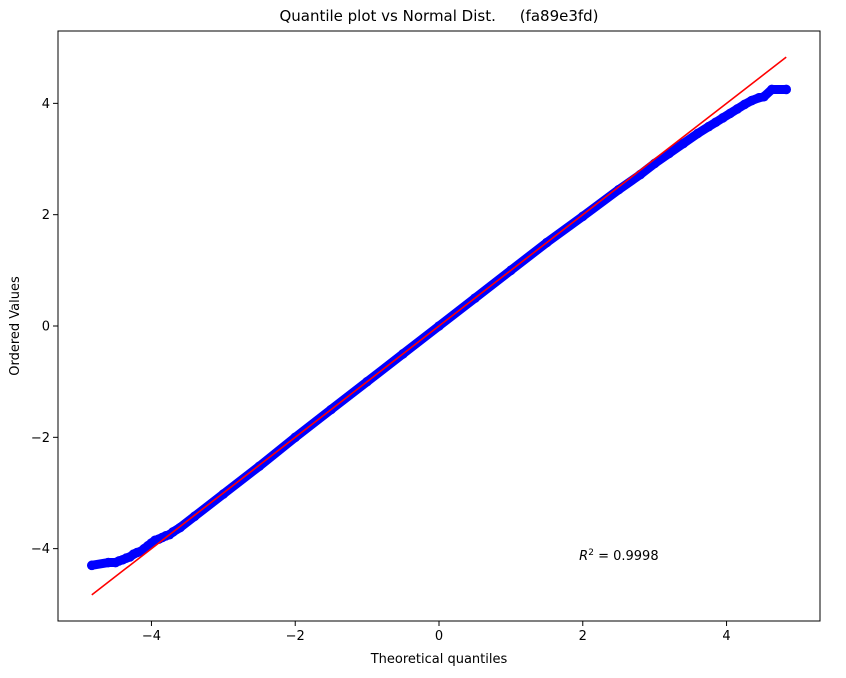 This screenshot has height=678, width=846. What do you see at coordinates (46, 104) in the screenshot?
I see `y-tick-label: 4` at bounding box center [46, 104].